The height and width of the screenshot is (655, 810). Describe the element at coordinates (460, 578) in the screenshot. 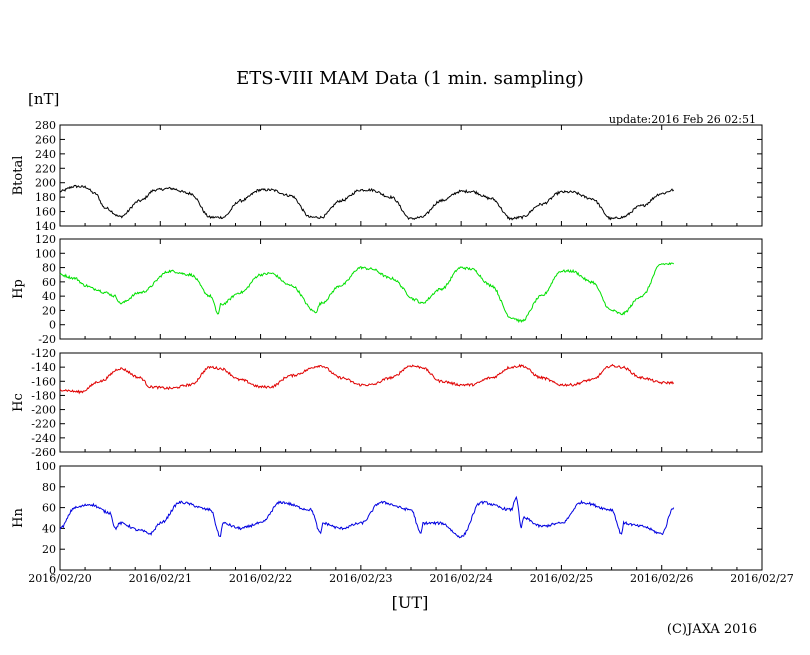

I see `x-tick-label: 2016/02/24` at that location.